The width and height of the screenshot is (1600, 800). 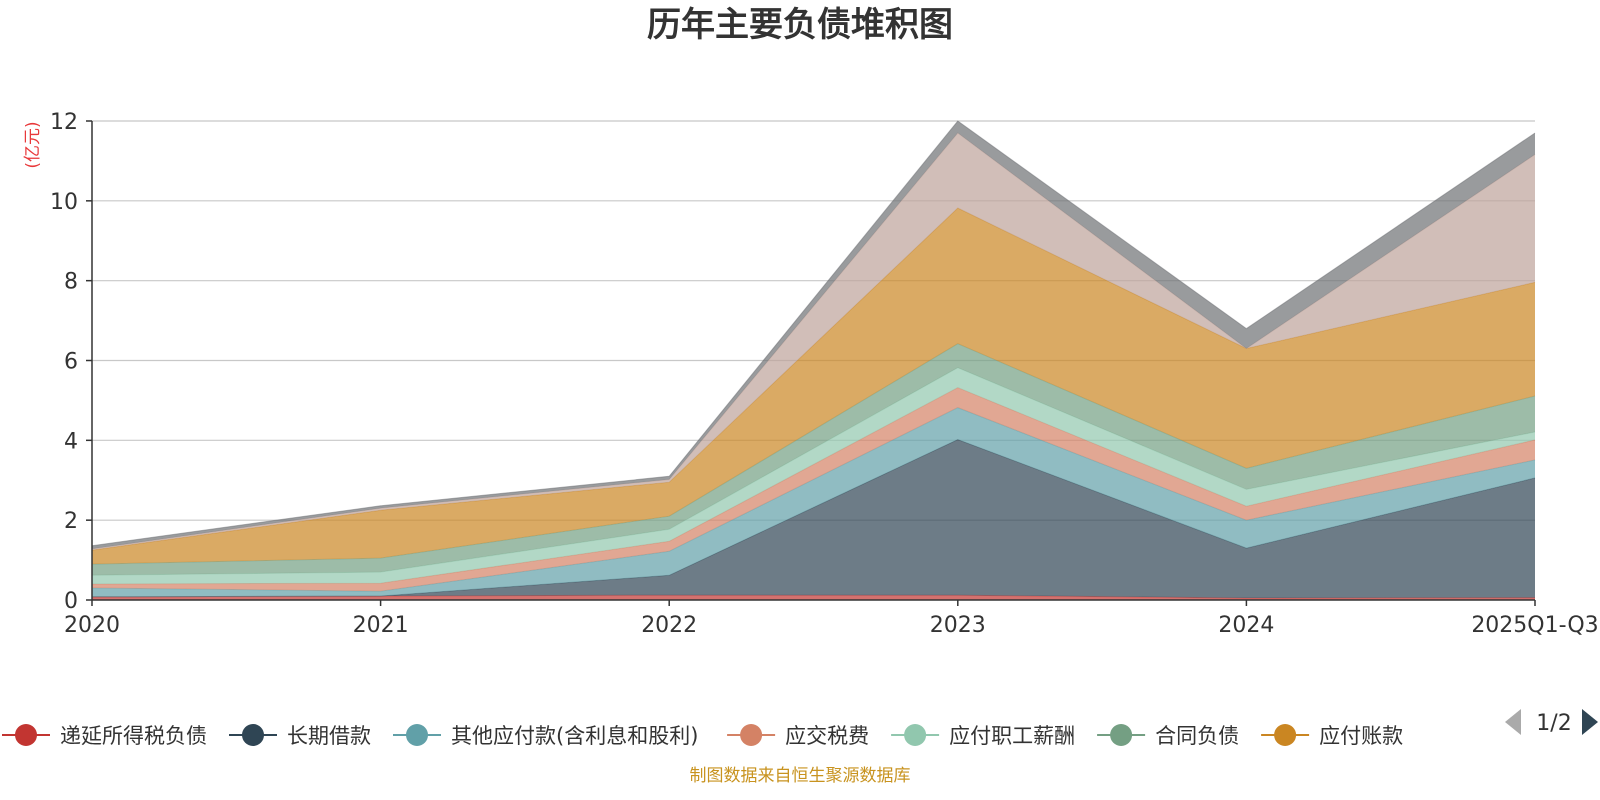 What do you see at coordinates (1197, 736) in the screenshot?
I see `legend-label: 合同负债` at bounding box center [1197, 736].